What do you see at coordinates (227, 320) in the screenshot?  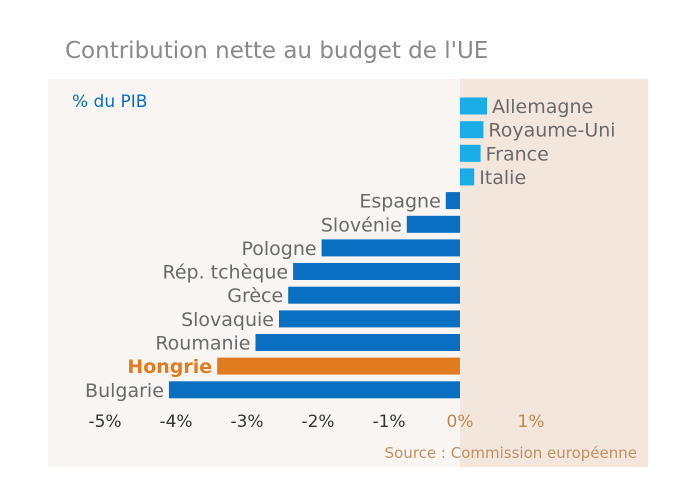 I see `label-slovaquie: Slovaquie` at bounding box center [227, 320].